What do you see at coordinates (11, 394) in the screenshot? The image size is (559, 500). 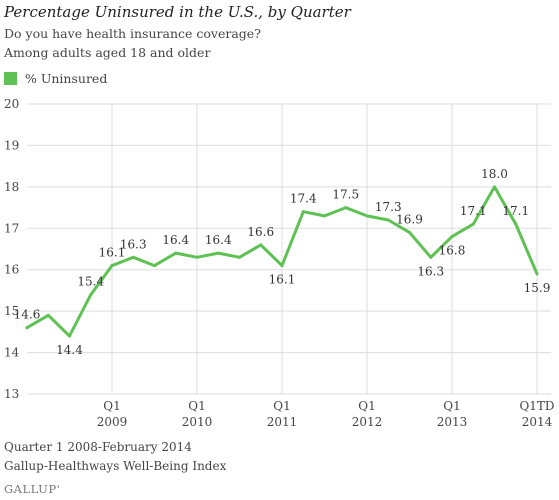 I see `y-tick-label: 13` at bounding box center [11, 394].